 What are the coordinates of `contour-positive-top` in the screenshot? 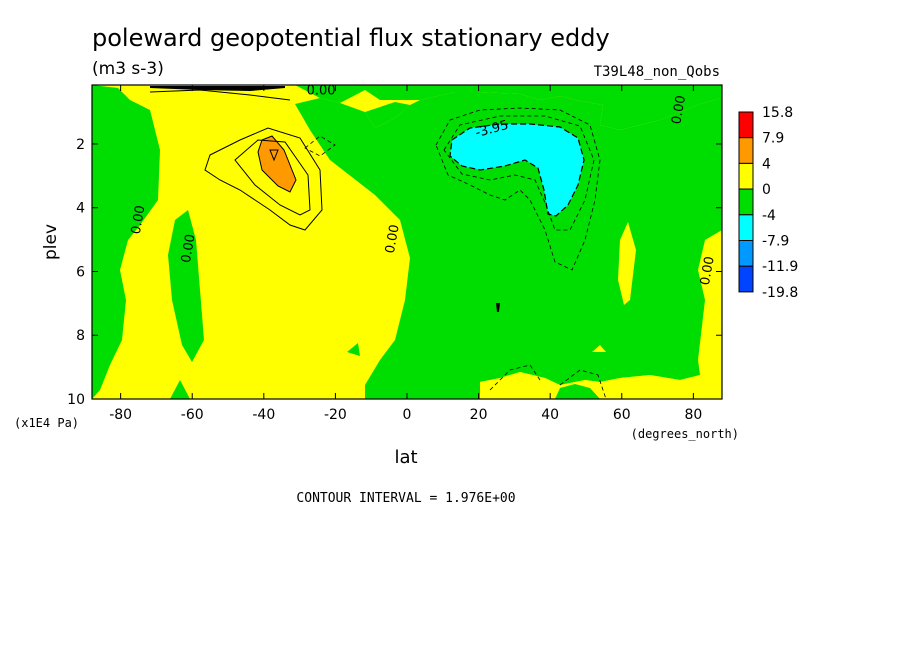 It's located at (220, 95).